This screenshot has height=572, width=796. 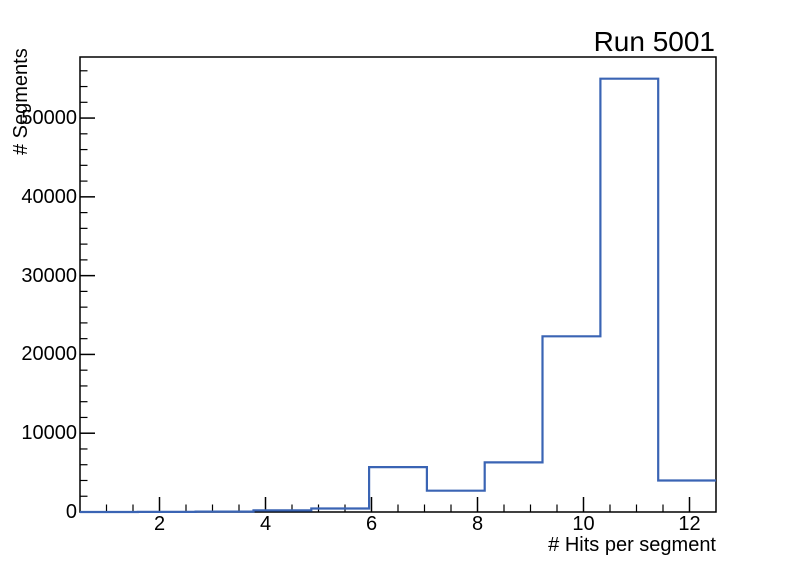 I want to click on y-tick-label: 40000, so click(x=49, y=196).